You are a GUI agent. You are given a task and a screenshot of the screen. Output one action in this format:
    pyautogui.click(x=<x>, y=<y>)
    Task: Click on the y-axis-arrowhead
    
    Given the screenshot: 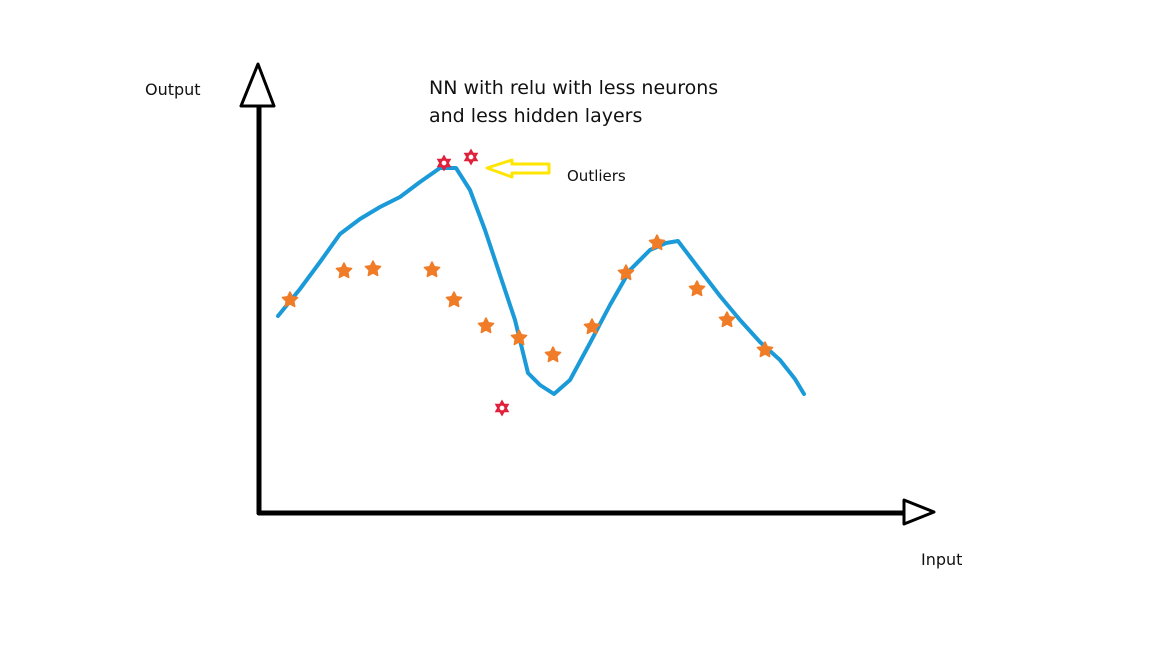 What is the action you would take?
    pyautogui.click(x=257, y=85)
    